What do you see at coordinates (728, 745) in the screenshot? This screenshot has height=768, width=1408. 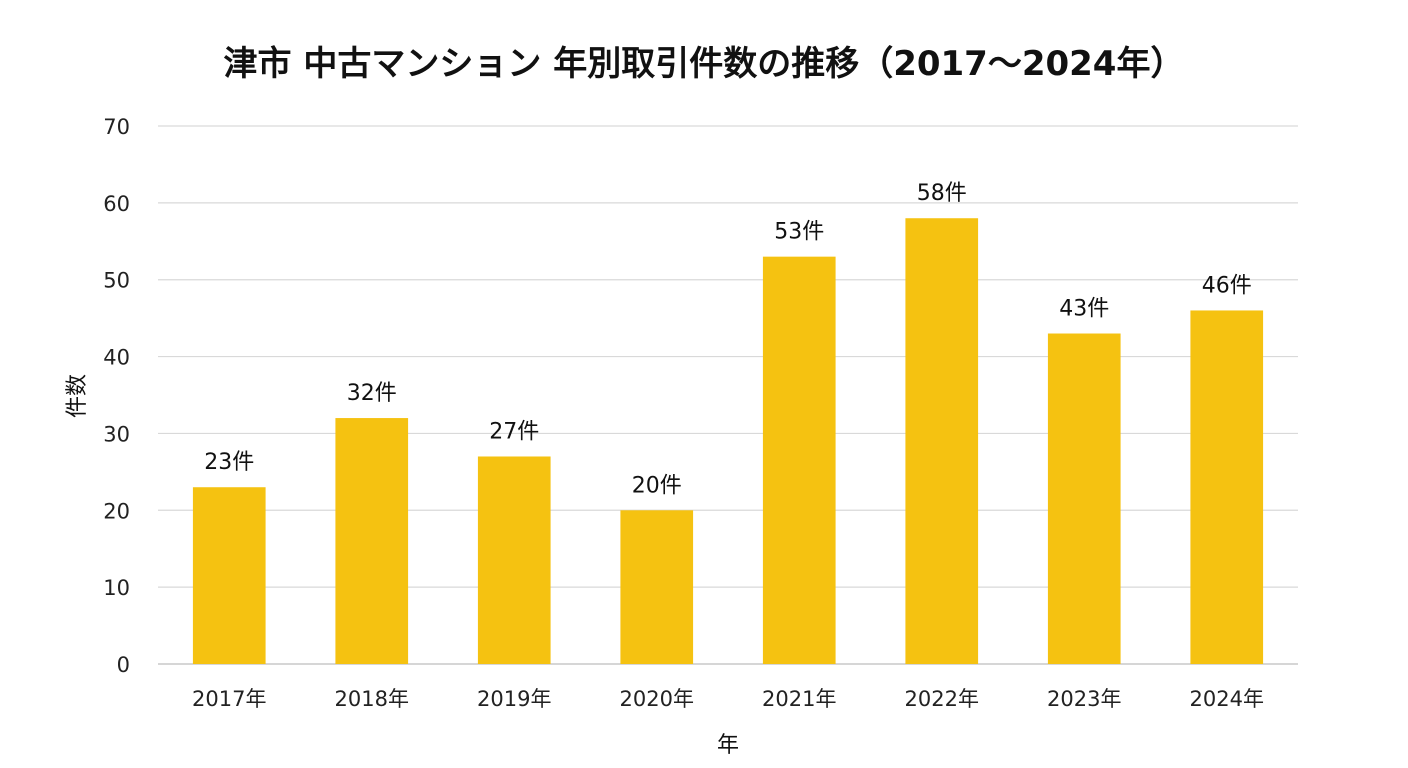 I see `x-axis-title: 年` at bounding box center [728, 745].